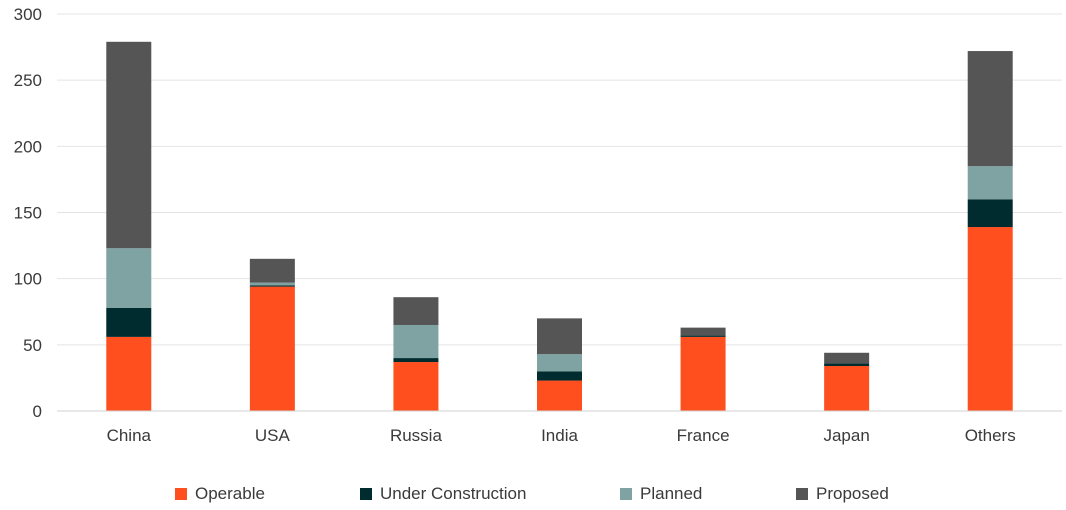 The height and width of the screenshot is (510, 1066). What do you see at coordinates (453, 493) in the screenshot?
I see `legend-label-under-construction: Under Construction` at bounding box center [453, 493].